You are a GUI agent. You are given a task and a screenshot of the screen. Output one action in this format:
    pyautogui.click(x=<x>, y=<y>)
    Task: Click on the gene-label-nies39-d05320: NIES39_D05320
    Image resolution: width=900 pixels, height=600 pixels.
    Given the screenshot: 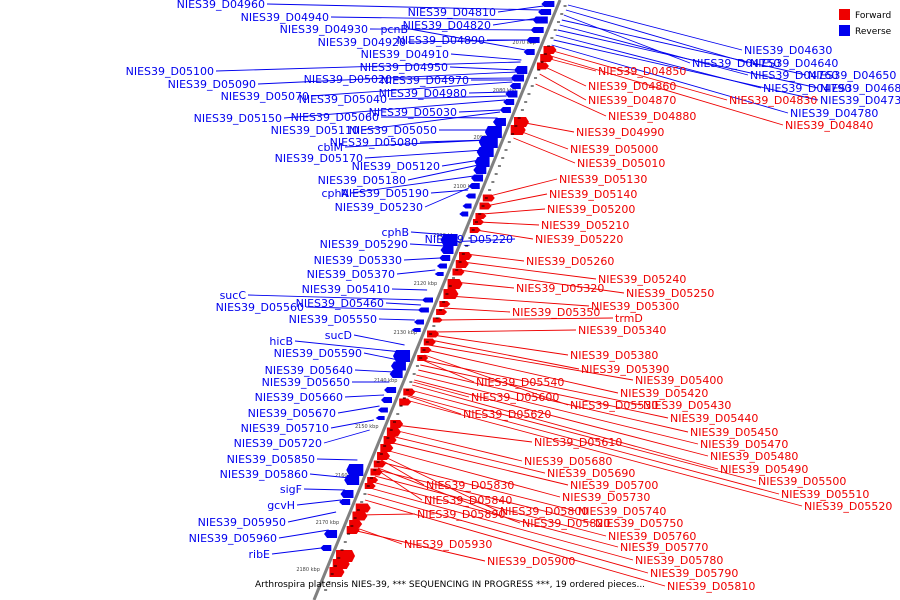 What is the action you would take?
    pyautogui.click(x=560, y=288)
    